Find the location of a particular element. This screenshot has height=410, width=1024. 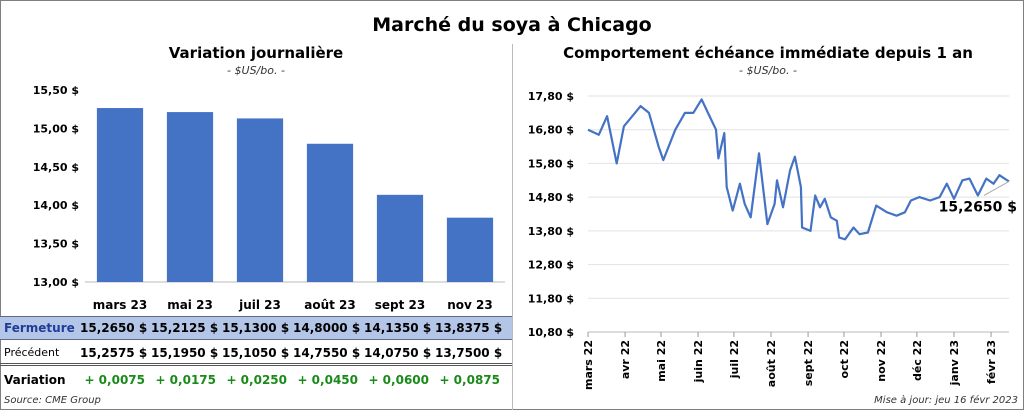

x-tick-label: mars 22 is located at coordinates (588, 365).